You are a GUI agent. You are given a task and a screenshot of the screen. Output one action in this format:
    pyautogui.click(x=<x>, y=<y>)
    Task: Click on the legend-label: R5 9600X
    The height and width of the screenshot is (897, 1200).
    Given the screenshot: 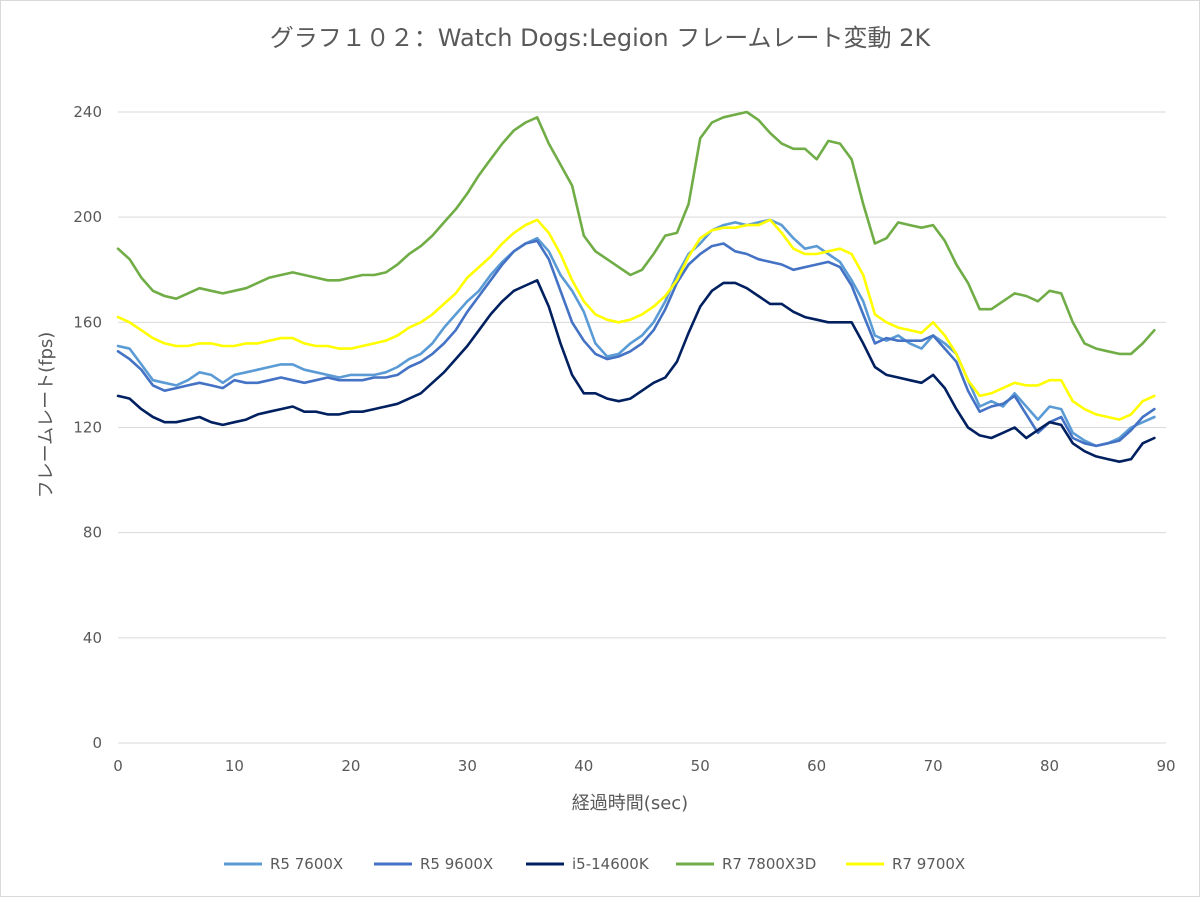 What is the action you would take?
    pyautogui.click(x=456, y=864)
    